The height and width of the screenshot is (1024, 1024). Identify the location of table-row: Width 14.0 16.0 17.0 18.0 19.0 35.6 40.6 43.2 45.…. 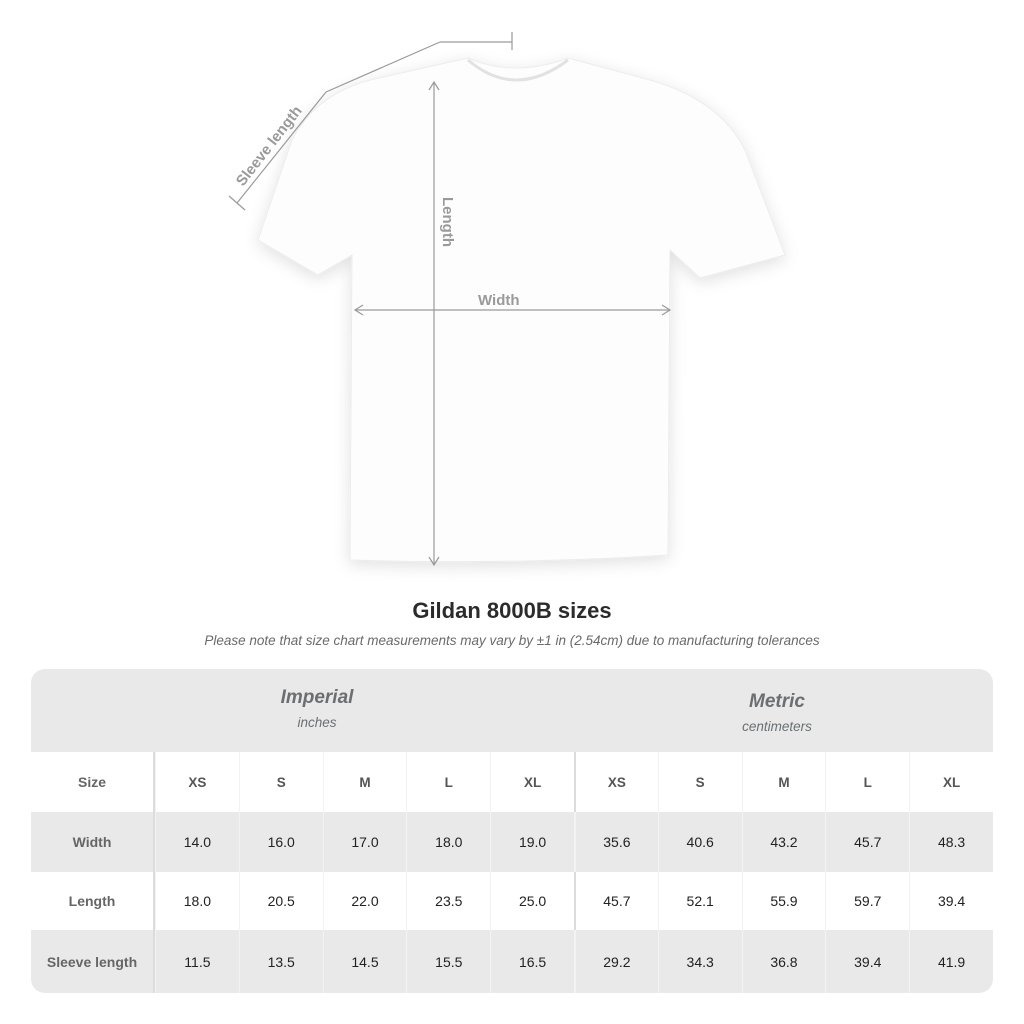
(512, 842).